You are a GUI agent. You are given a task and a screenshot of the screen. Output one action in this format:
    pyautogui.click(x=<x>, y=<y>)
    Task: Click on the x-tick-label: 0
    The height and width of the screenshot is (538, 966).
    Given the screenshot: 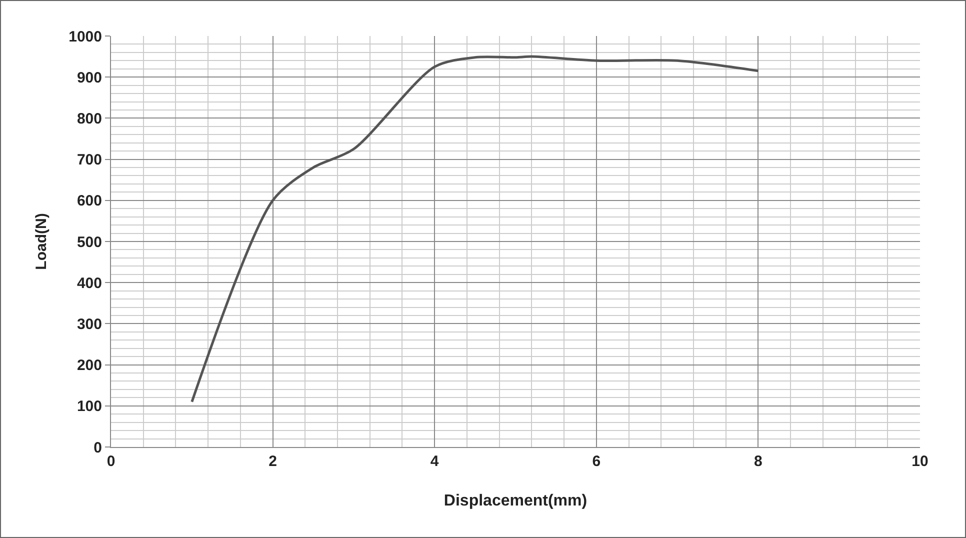 What is the action you would take?
    pyautogui.click(x=111, y=461)
    